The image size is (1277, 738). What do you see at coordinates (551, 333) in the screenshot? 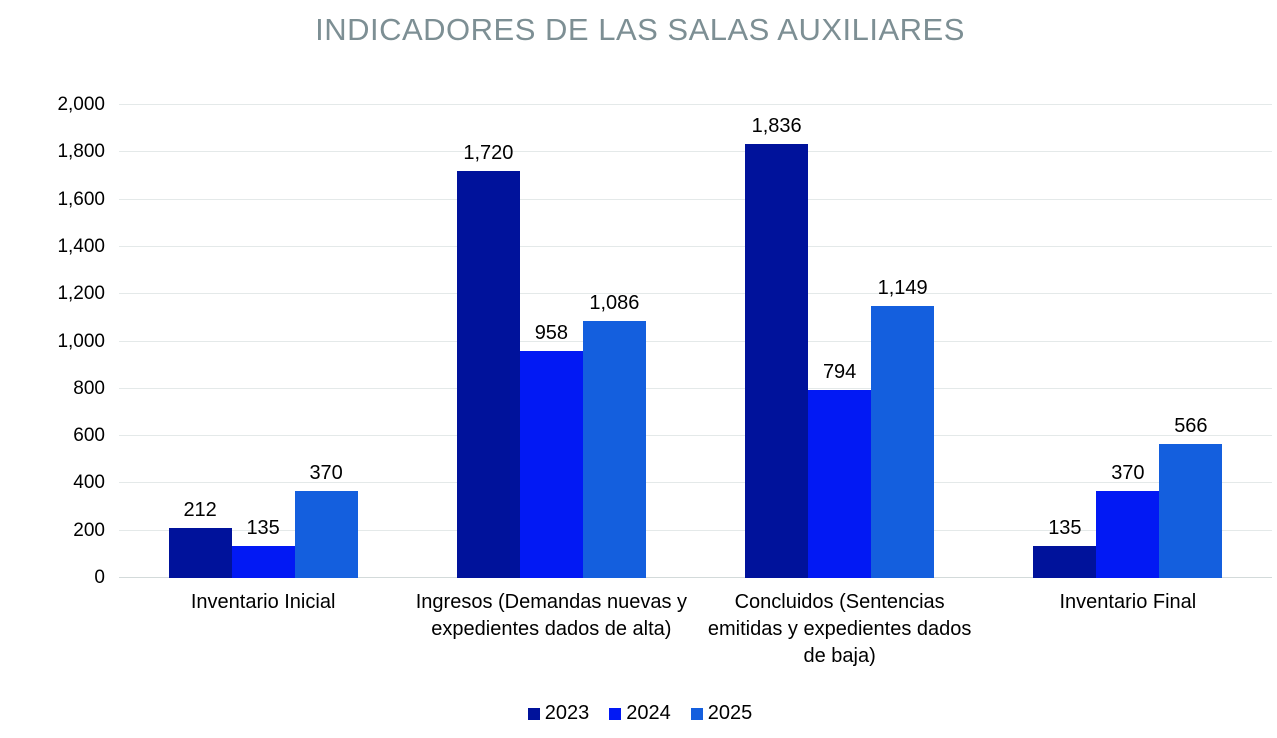
I see `data-label: 958` at bounding box center [551, 333].